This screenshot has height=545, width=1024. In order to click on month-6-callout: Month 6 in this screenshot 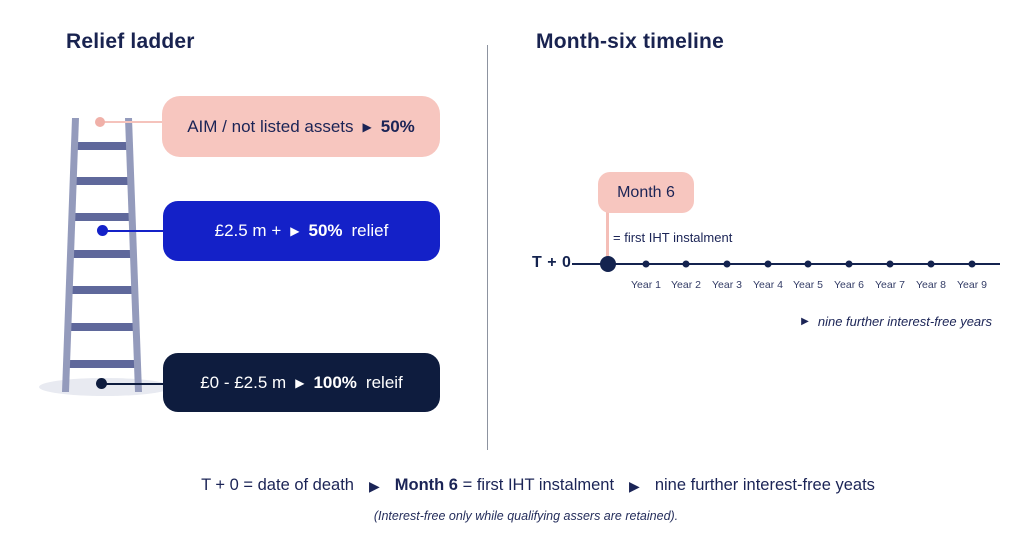, I will do `click(646, 192)`.